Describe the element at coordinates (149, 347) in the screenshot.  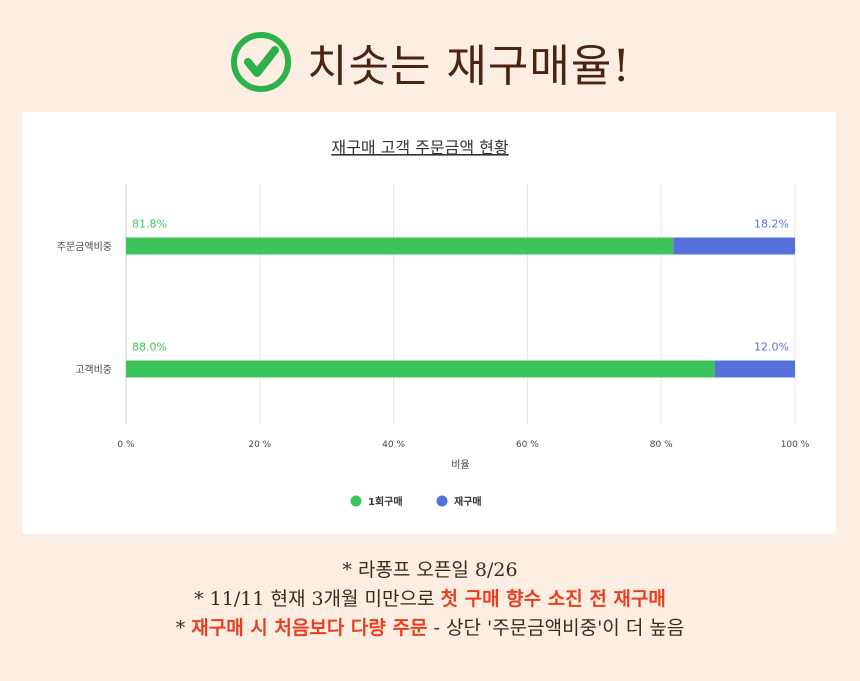
I see `data-label: 88.0%` at that location.